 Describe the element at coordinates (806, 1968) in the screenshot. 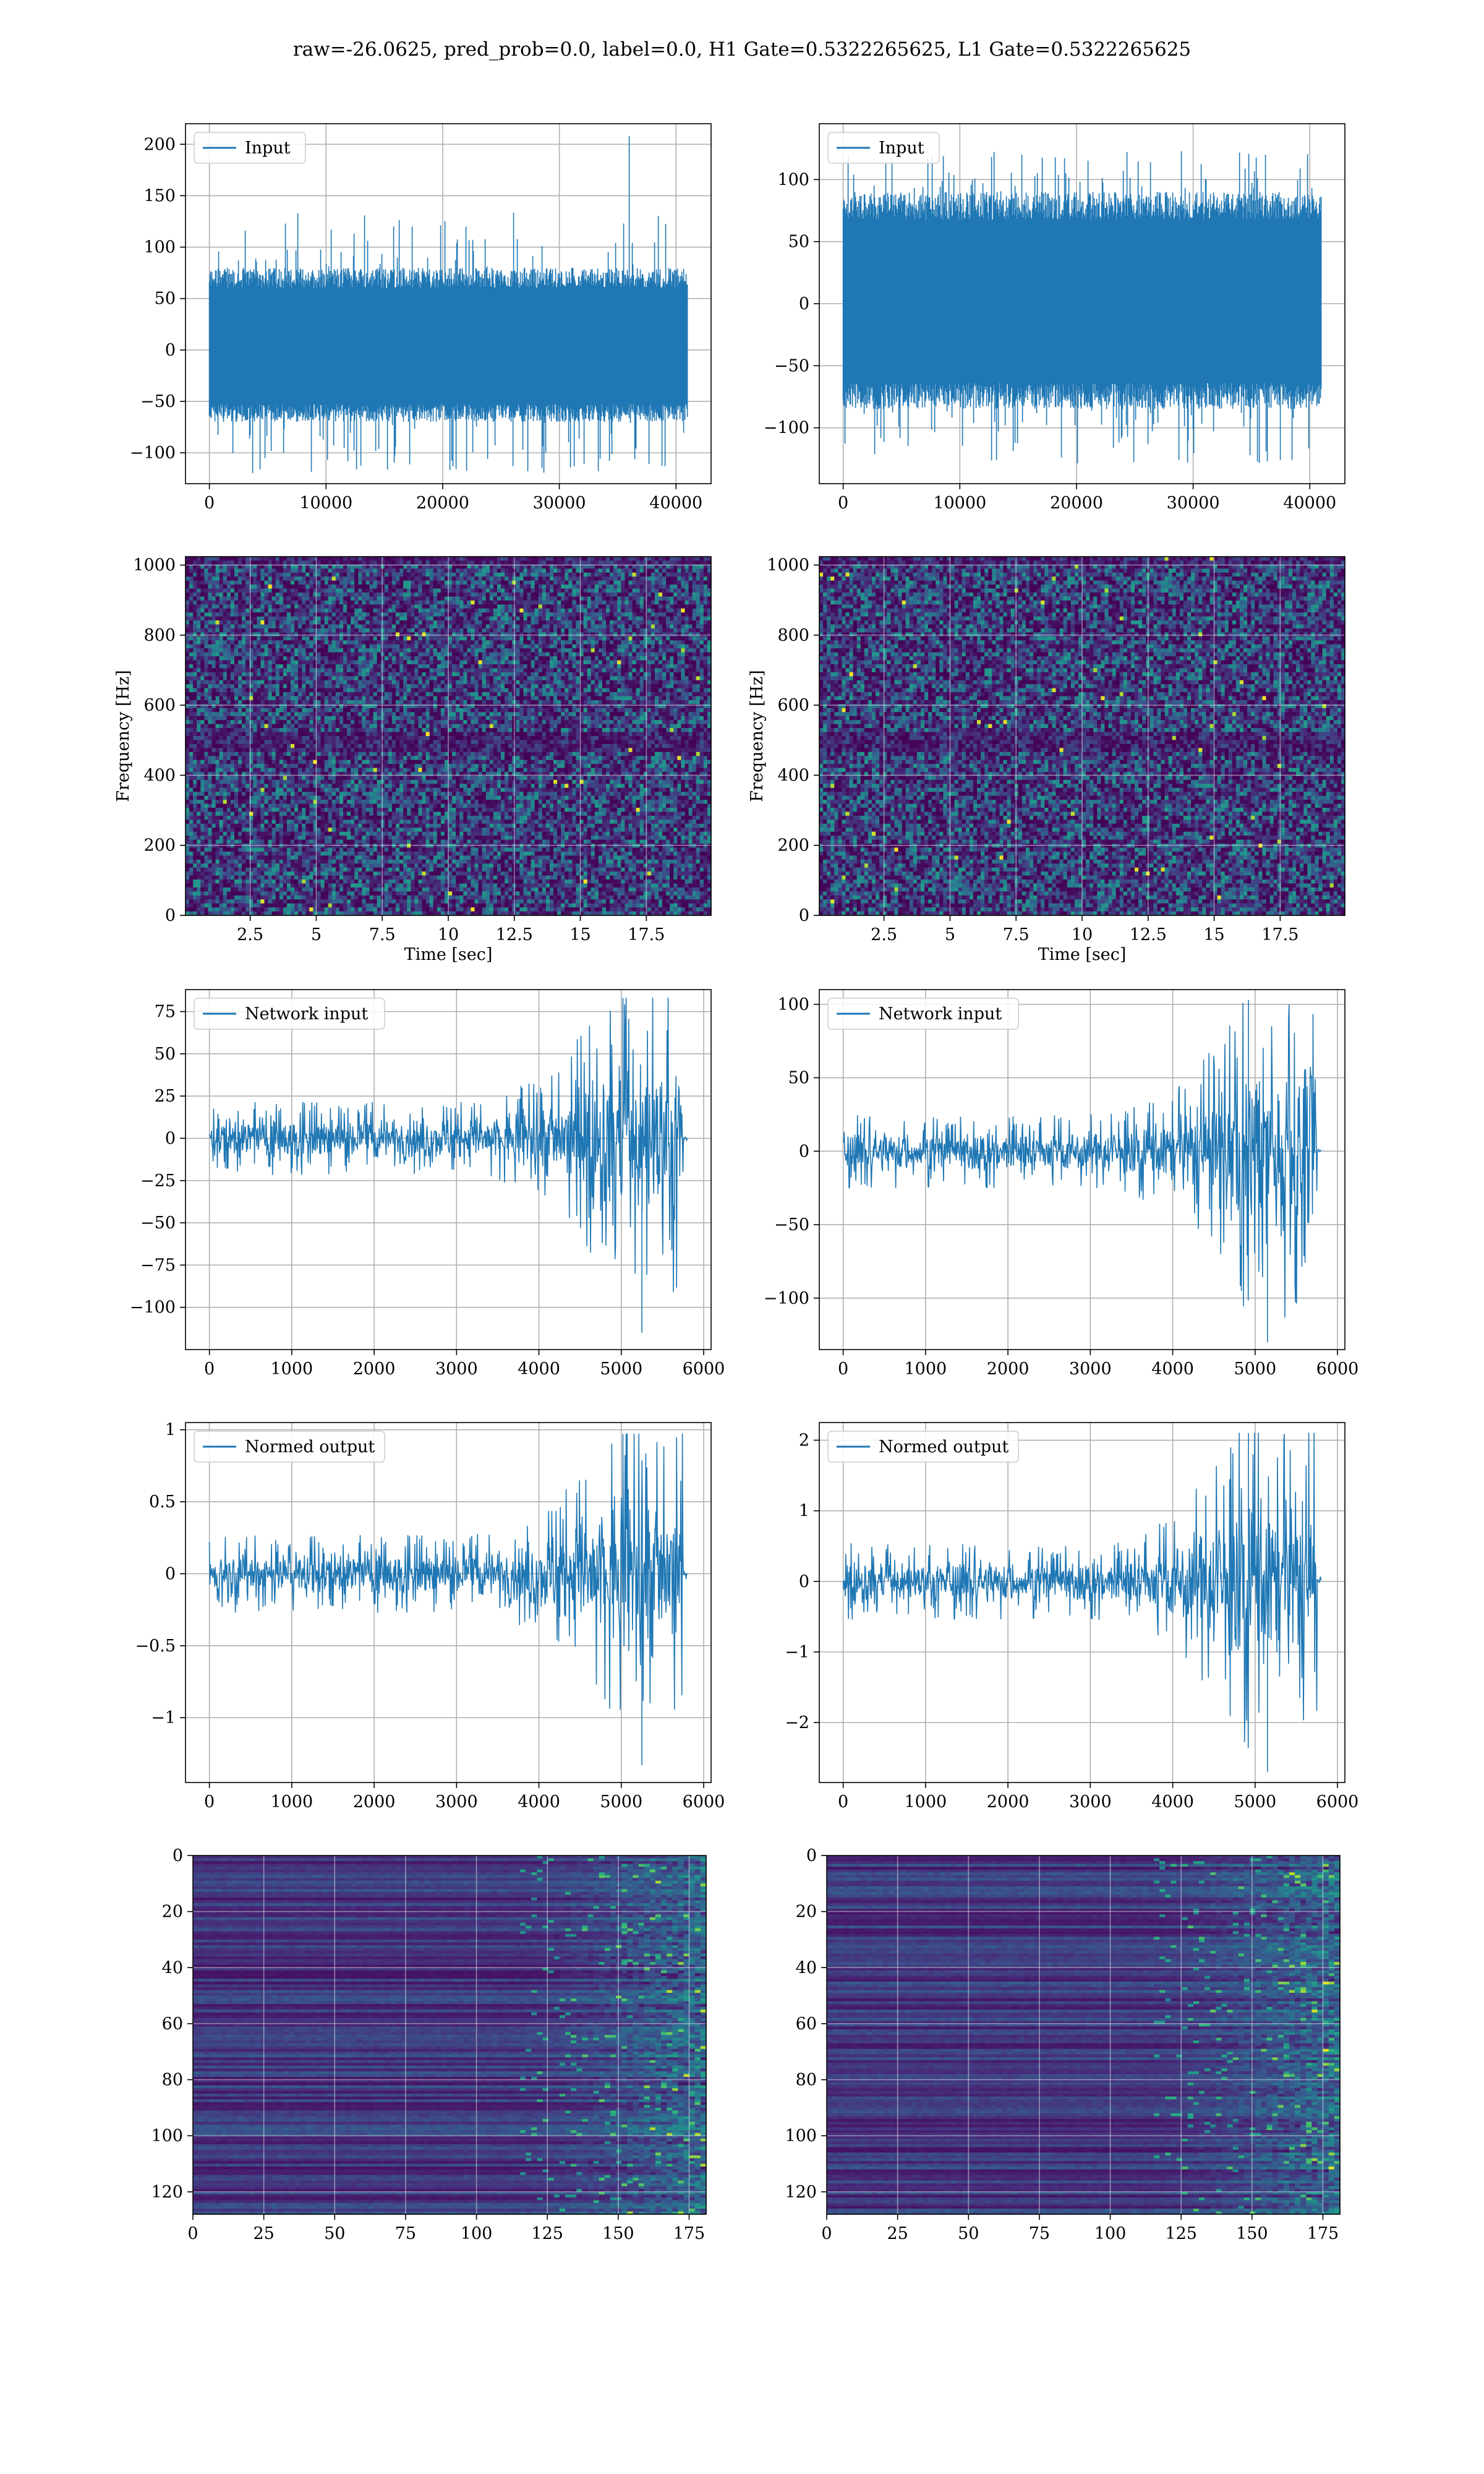

I see `l1-feature-map-ytick-label: 40` at that location.